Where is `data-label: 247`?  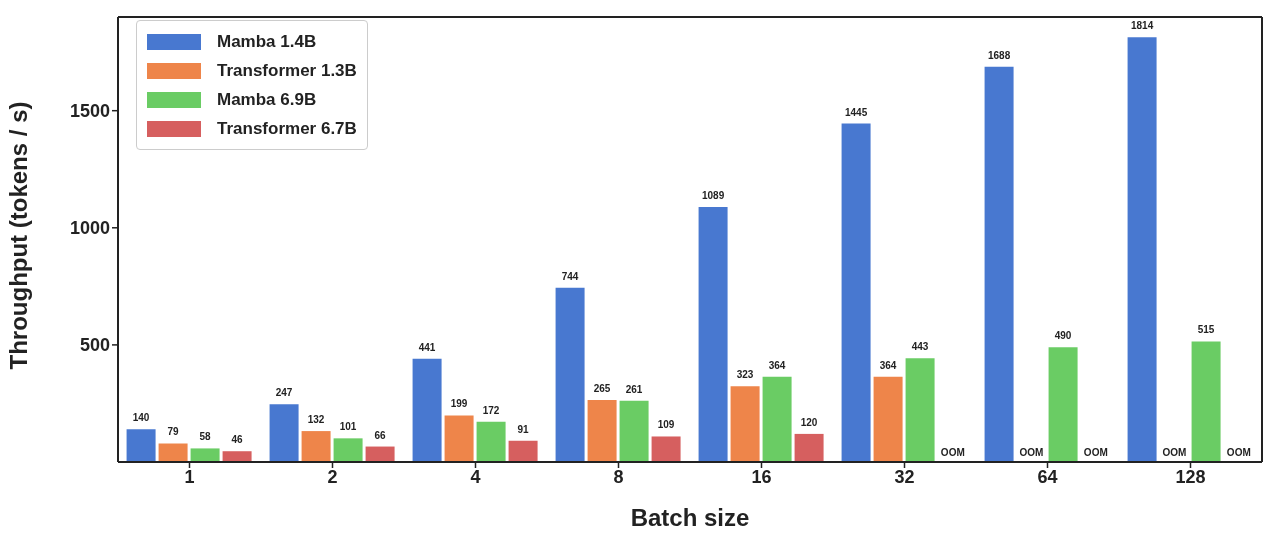
data-label: 247 is located at coordinates (284, 393).